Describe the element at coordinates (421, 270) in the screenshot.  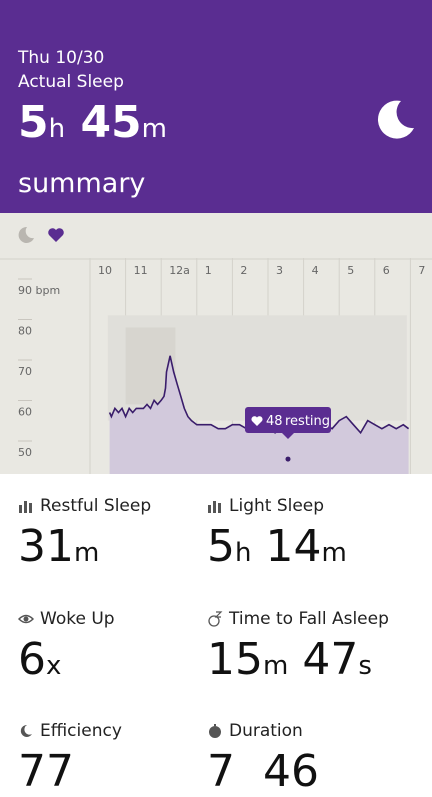
I see `x-tick-label: 7` at that location.